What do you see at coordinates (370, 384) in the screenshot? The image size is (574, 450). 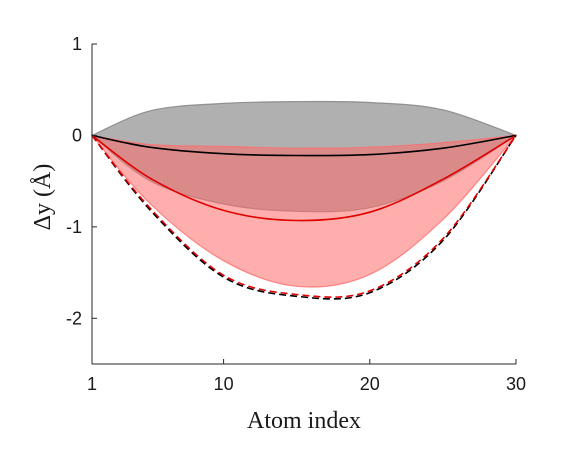 I see `x-tick-label: 20` at bounding box center [370, 384].